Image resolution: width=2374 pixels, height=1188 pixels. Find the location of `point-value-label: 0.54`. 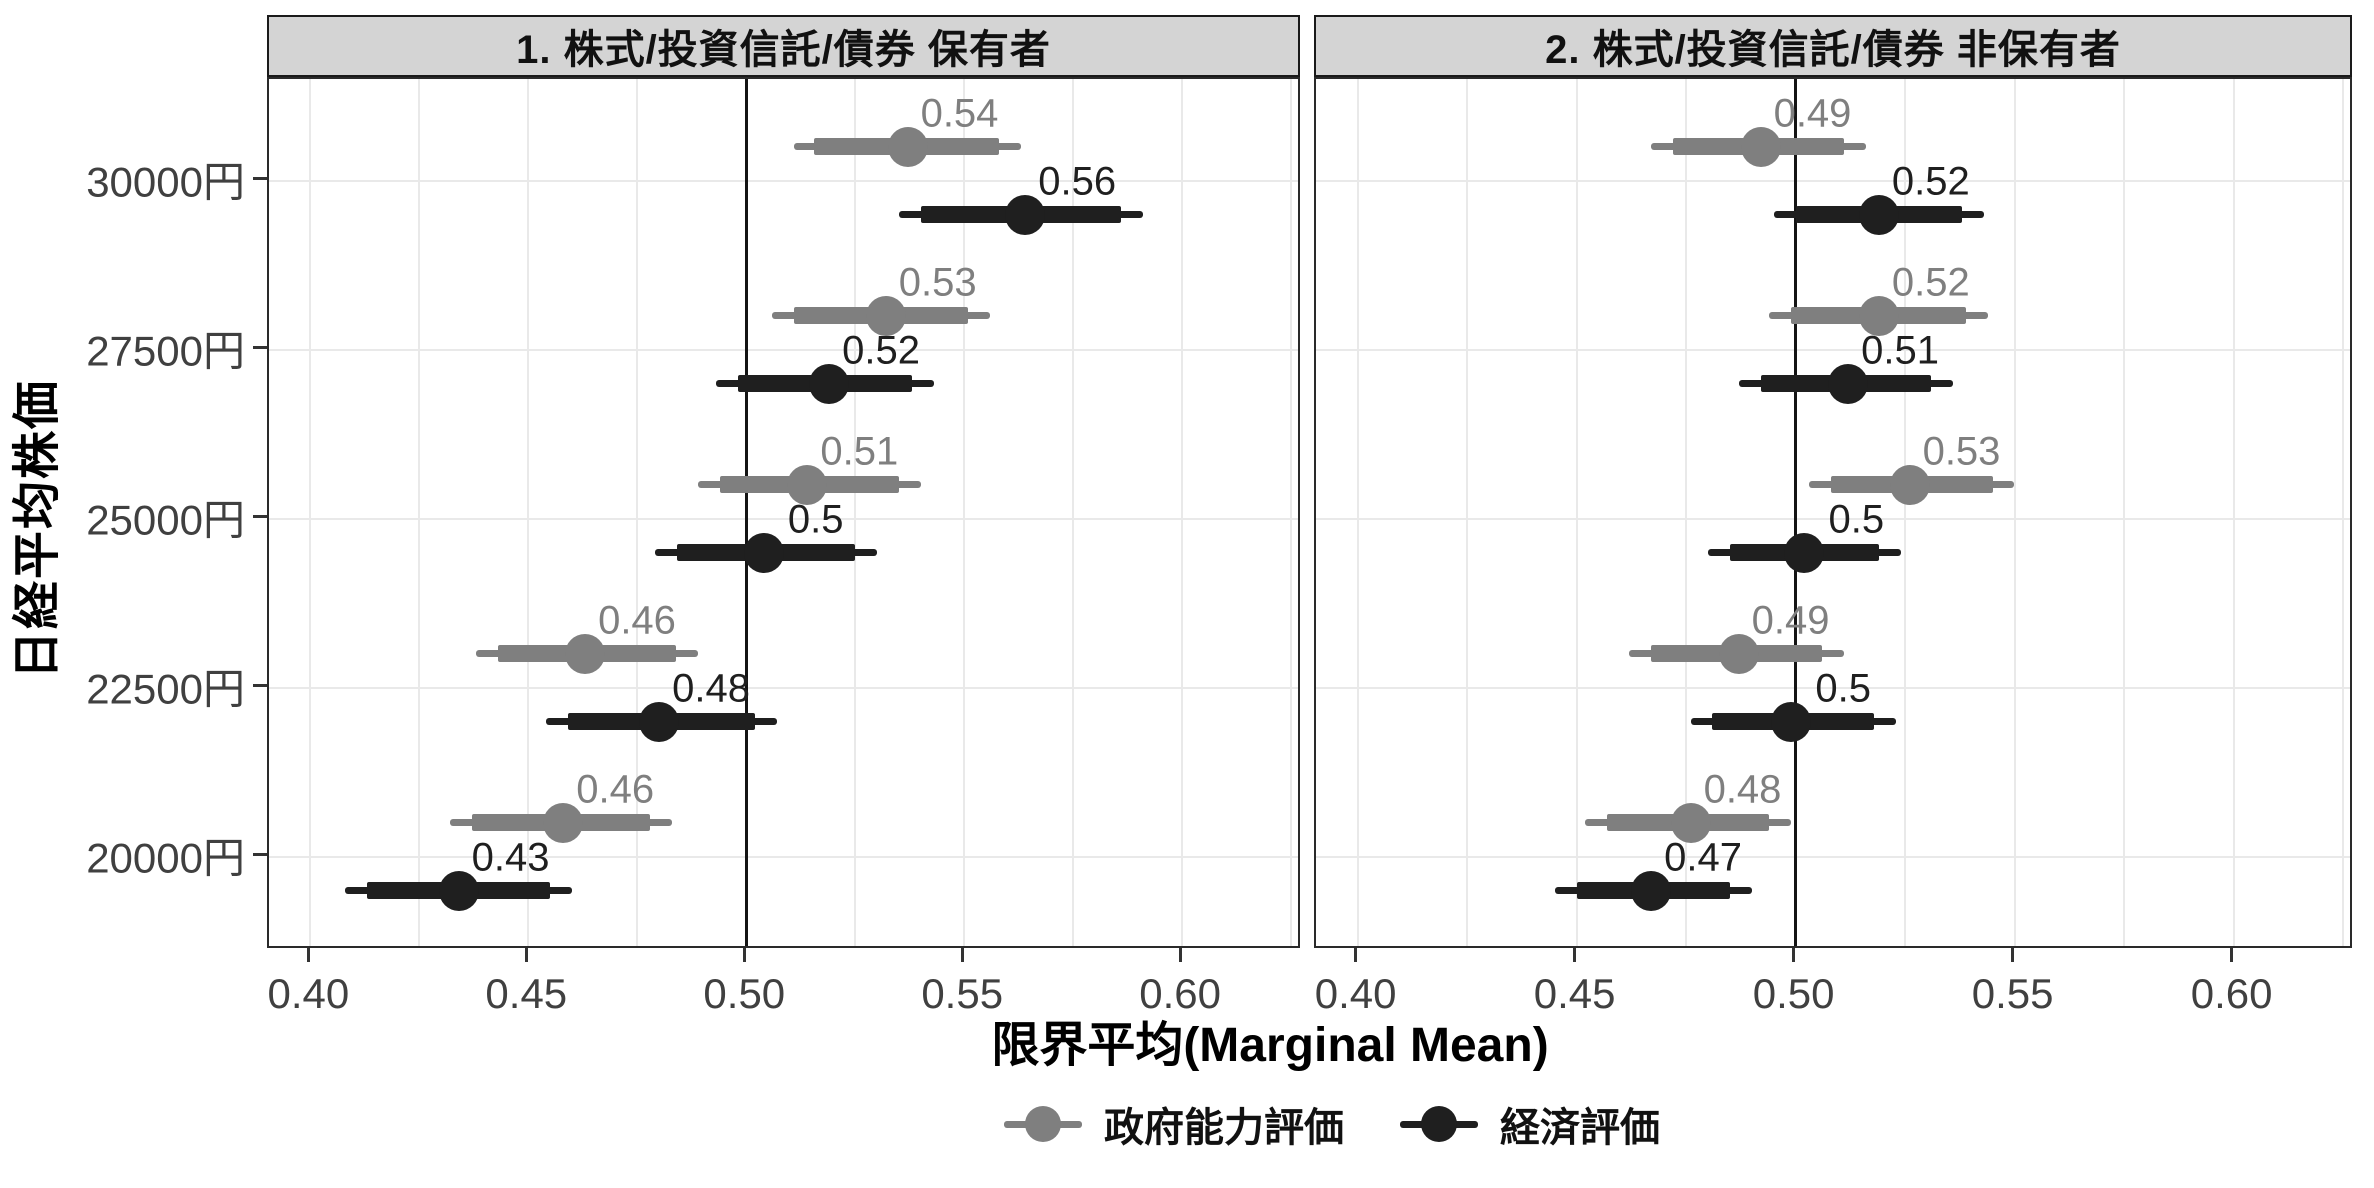

point-value-label: 0.54 is located at coordinates (959, 113).